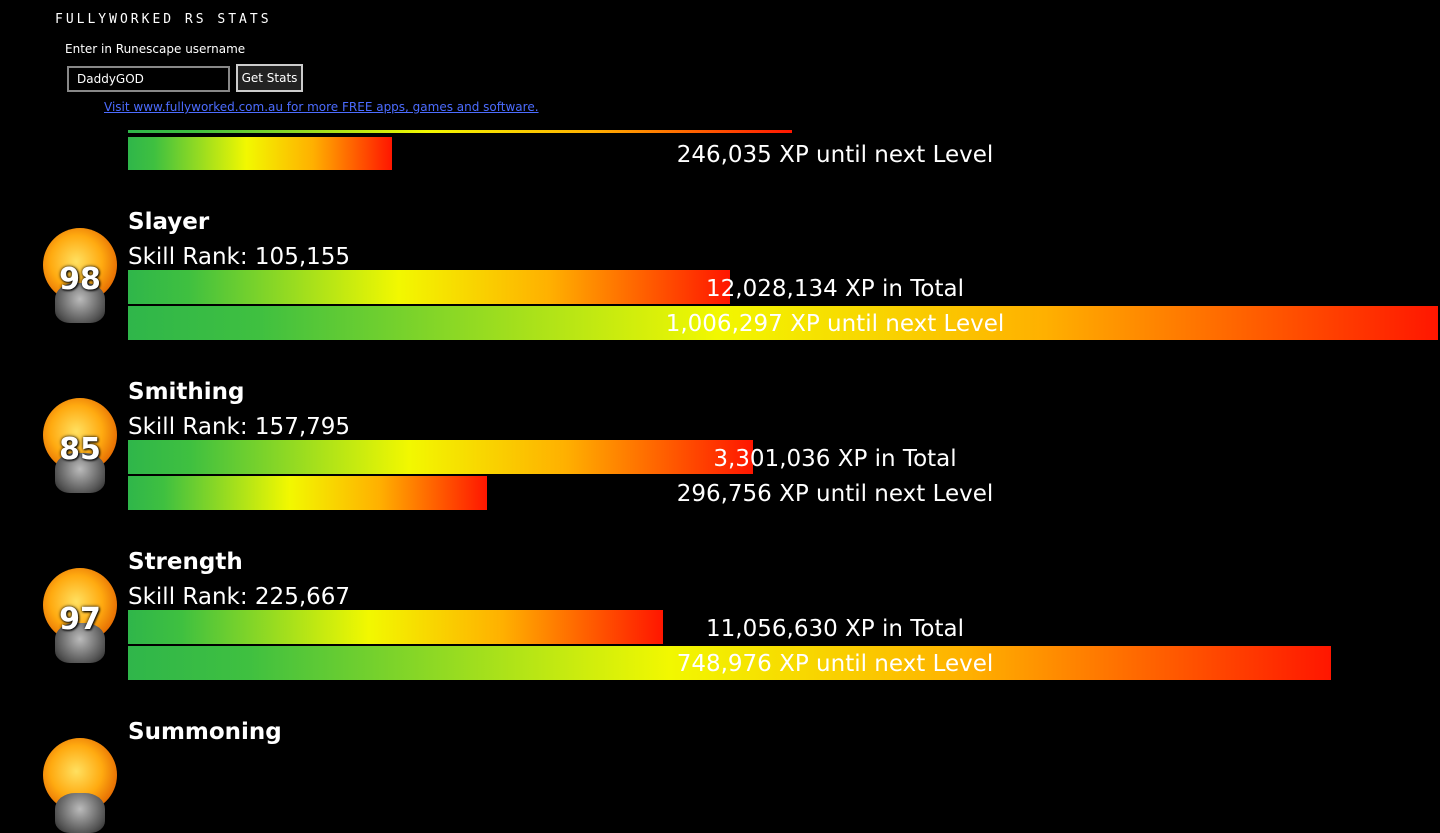 Image resolution: width=1440 pixels, height=833 pixels. I want to click on level-number: 98, so click(80, 279).